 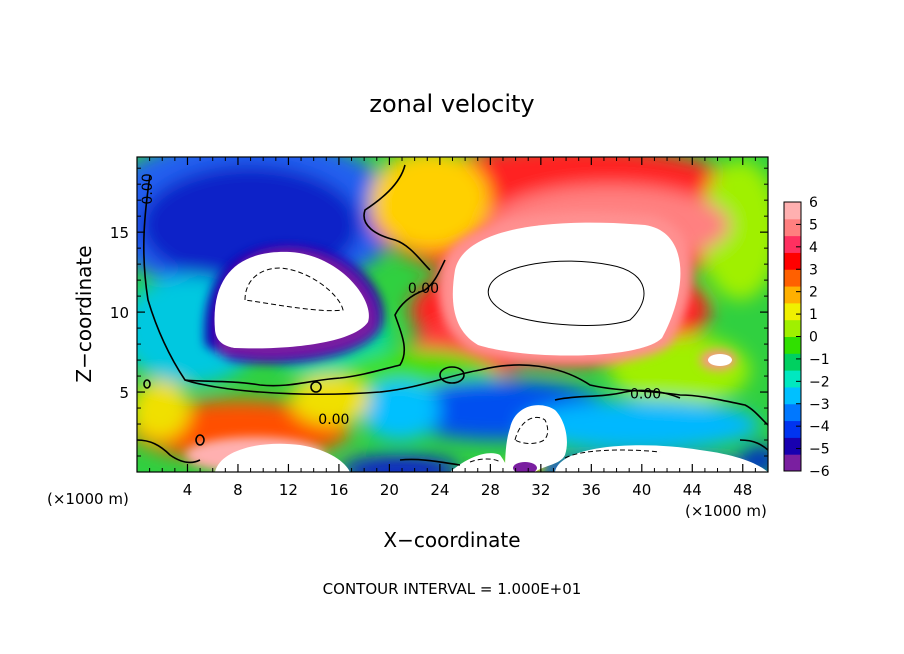 I want to click on colorbar-tick-label: −4, so click(x=819, y=427).